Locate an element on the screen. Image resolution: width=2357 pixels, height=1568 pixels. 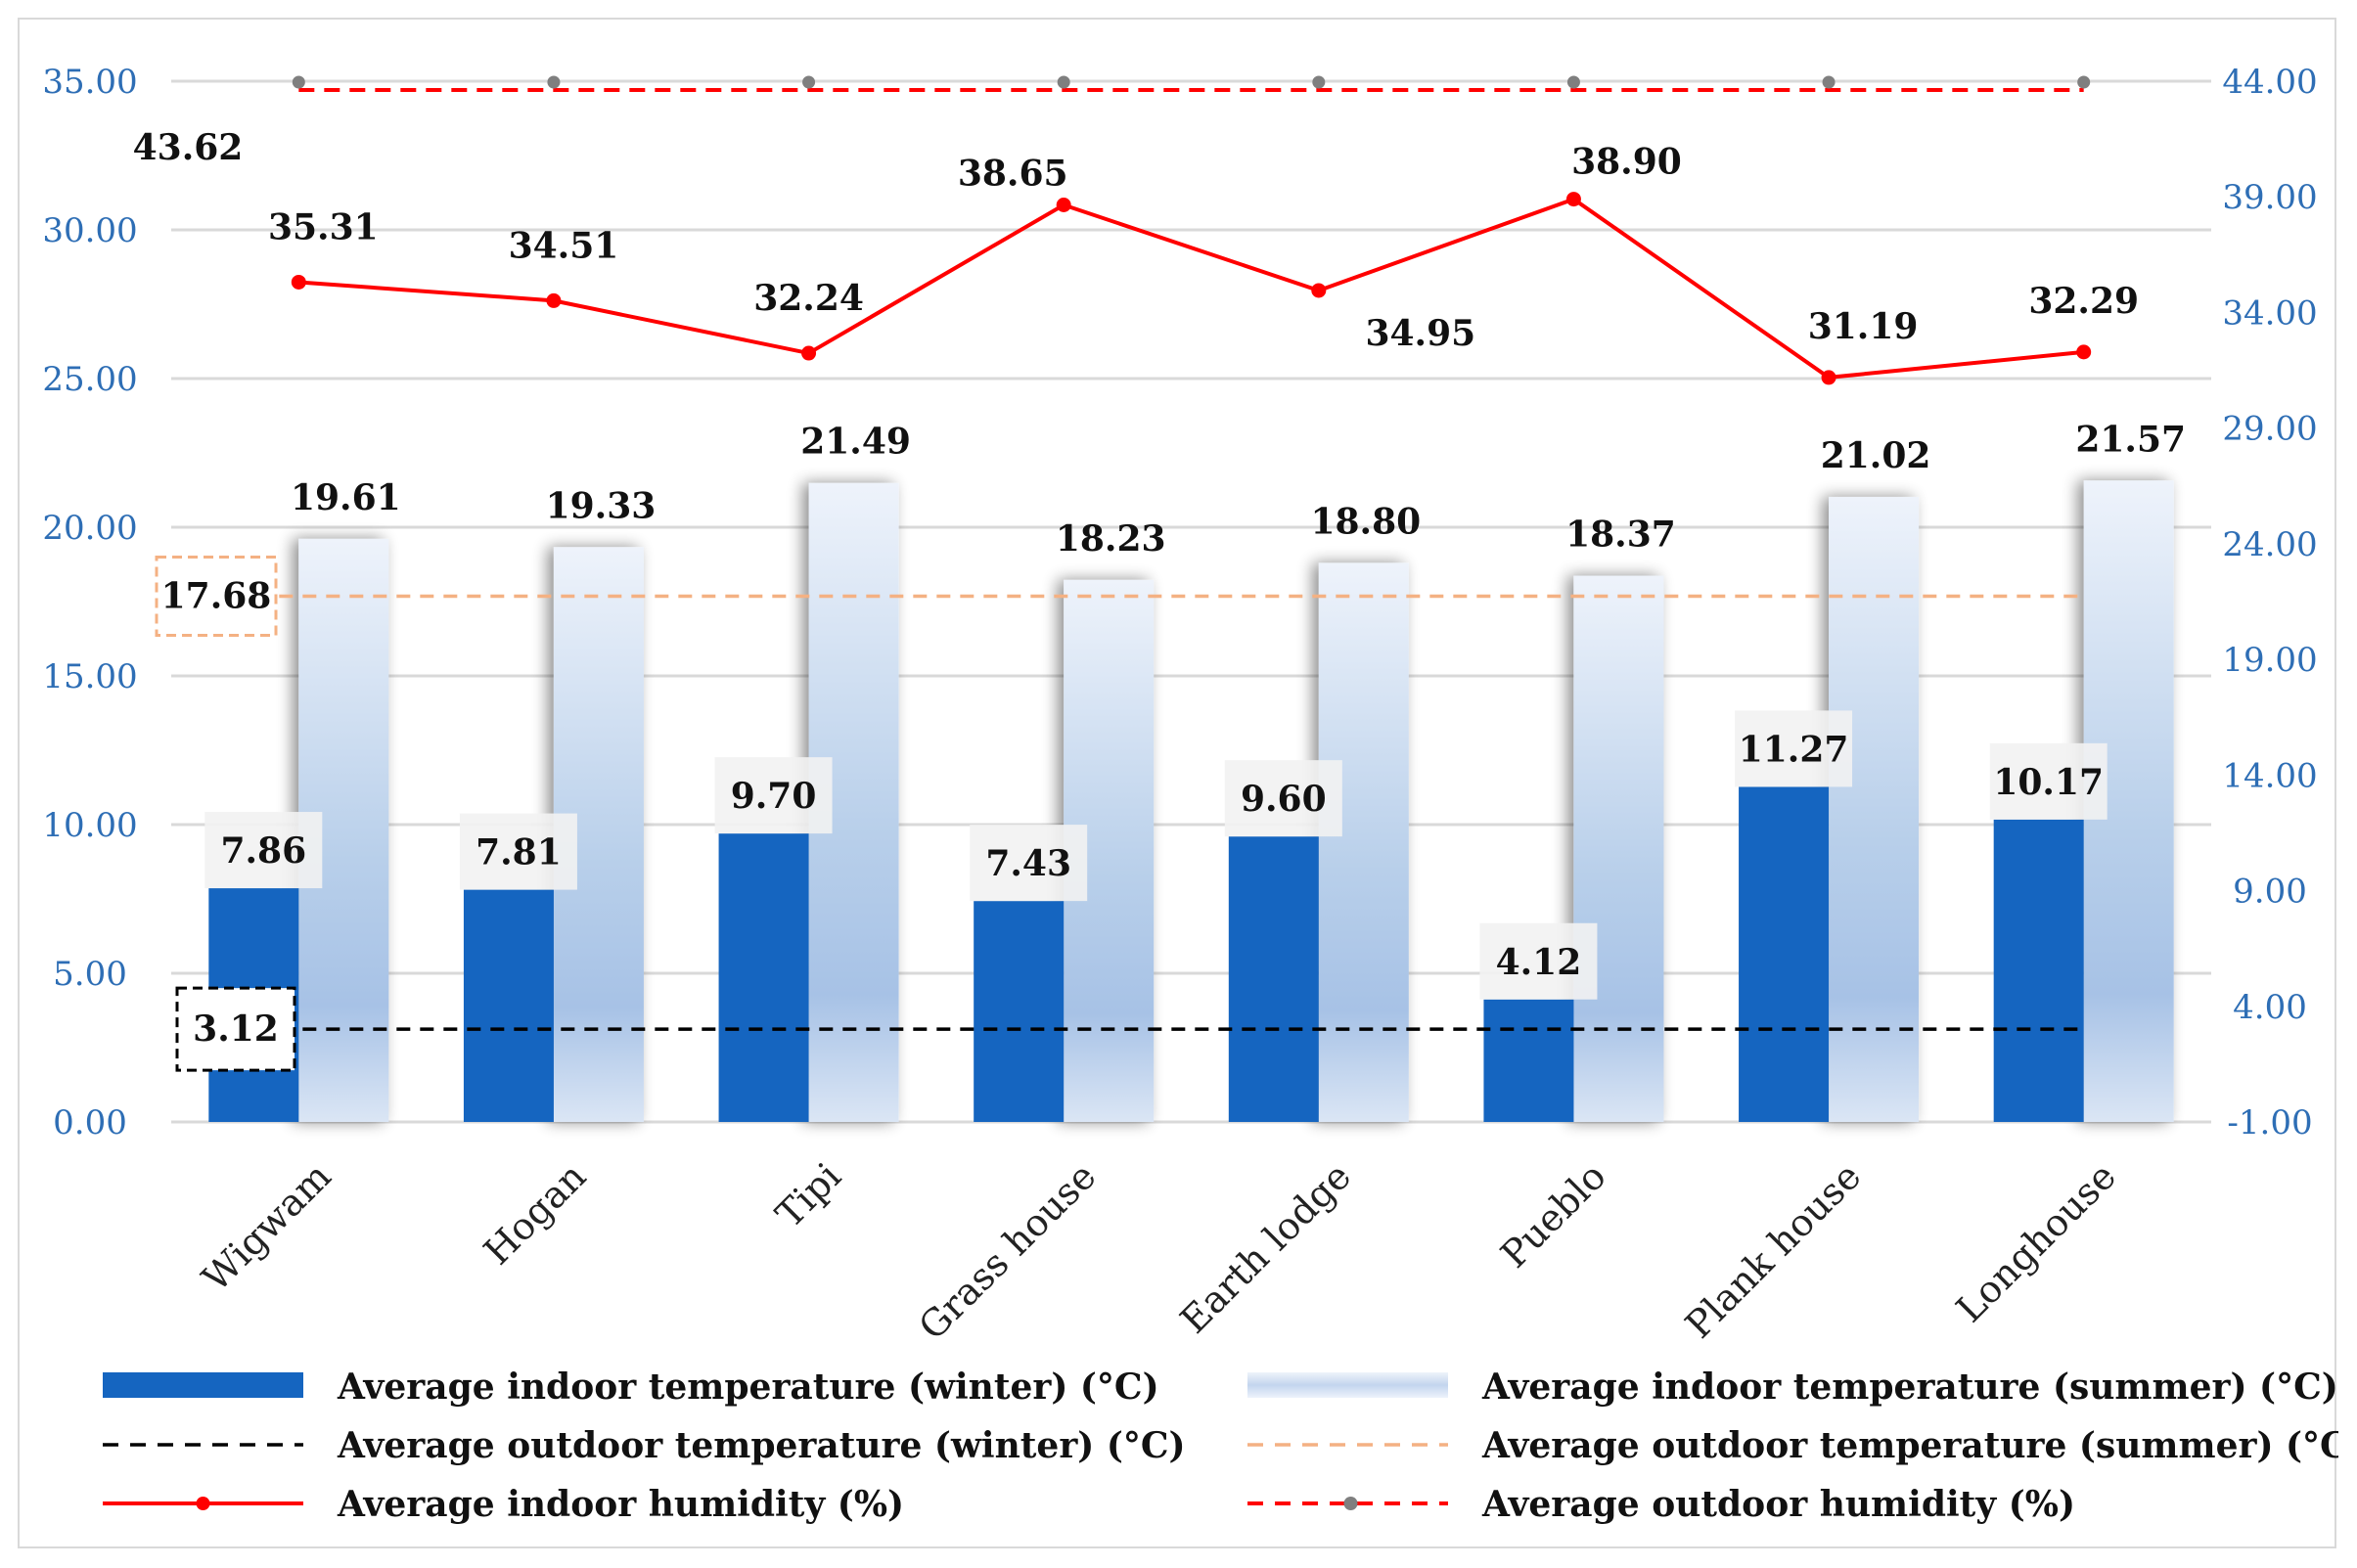
left-tick-label: 30.00 is located at coordinates (89, 230).